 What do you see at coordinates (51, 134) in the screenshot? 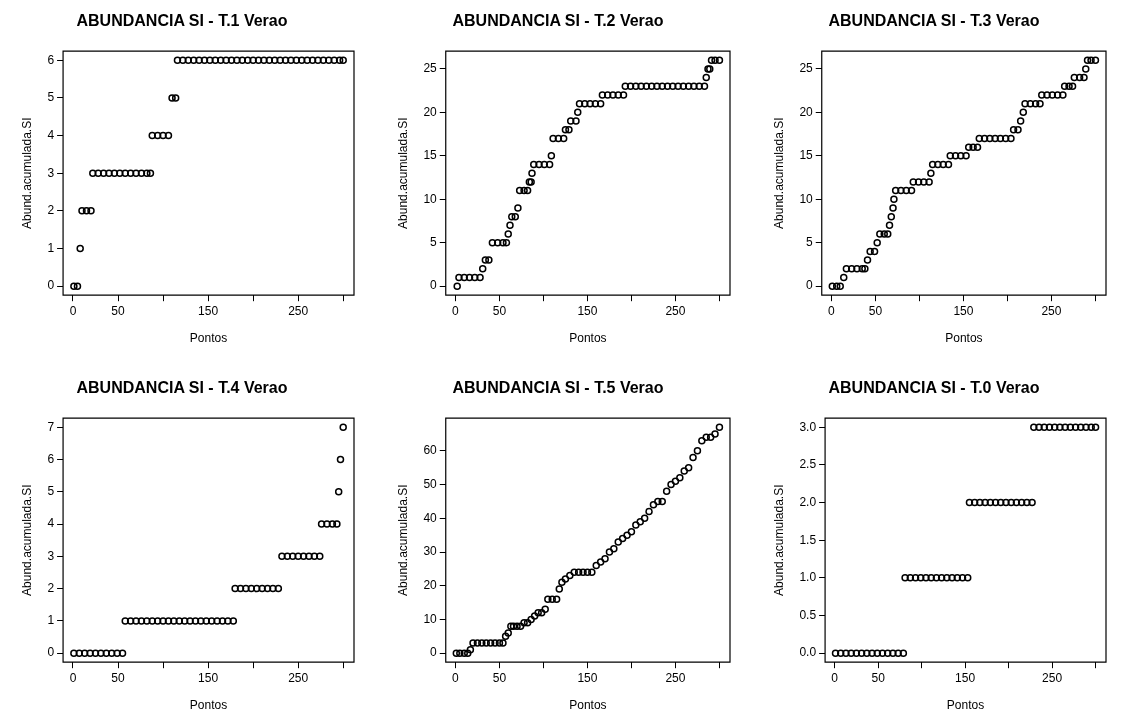
I see `y-tick-label: 4` at bounding box center [51, 134].